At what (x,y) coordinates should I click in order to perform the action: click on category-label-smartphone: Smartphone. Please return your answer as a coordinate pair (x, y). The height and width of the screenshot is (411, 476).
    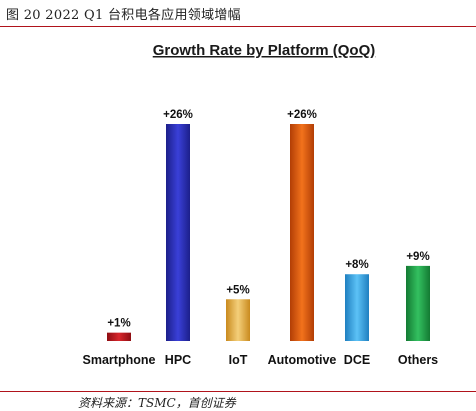
    Looking at the image, I should click on (119, 360).